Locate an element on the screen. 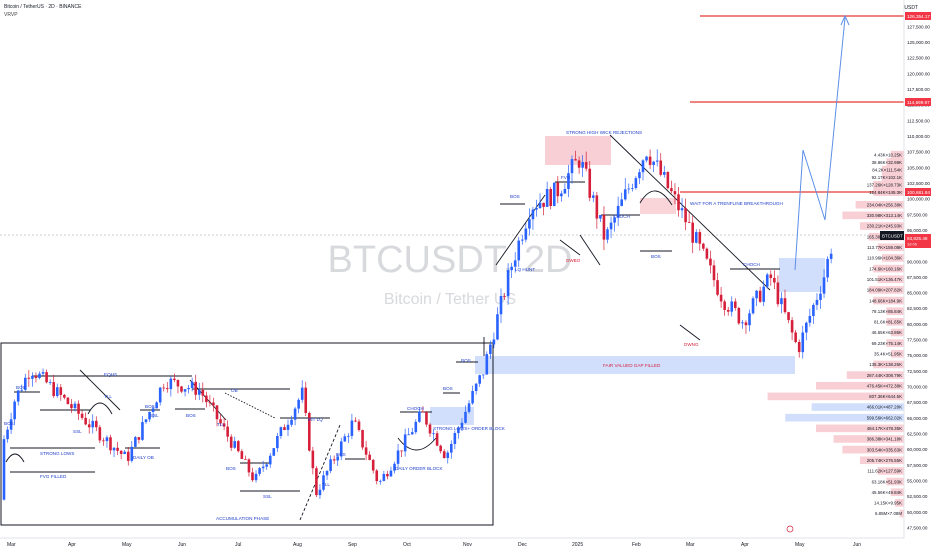  price-tick: 100,000.00 is located at coordinates (918, 199).